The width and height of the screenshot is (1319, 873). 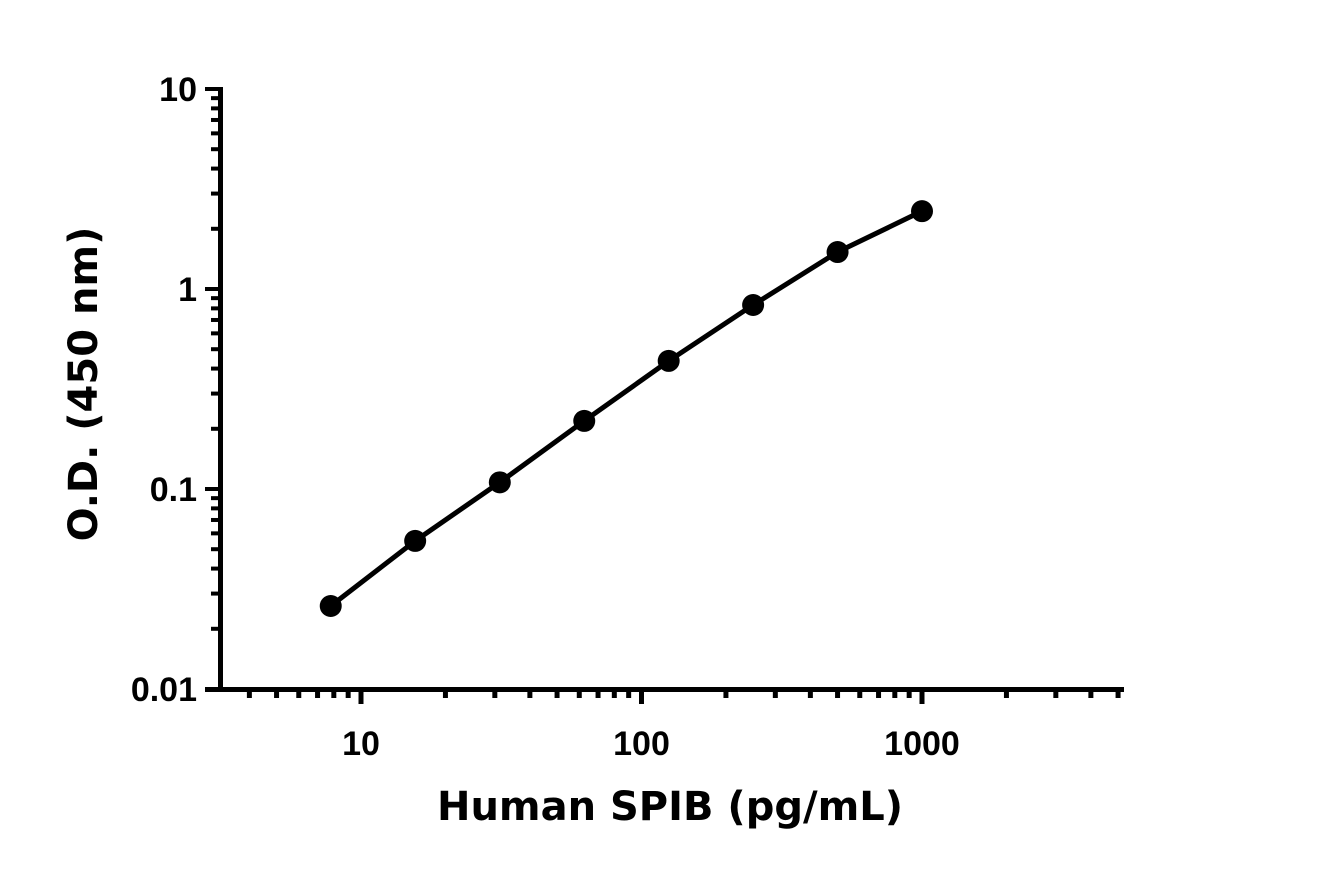 What do you see at coordinates (670, 807) in the screenshot?
I see `x-axis-title: Human SPIB (pg/mL)` at bounding box center [670, 807].